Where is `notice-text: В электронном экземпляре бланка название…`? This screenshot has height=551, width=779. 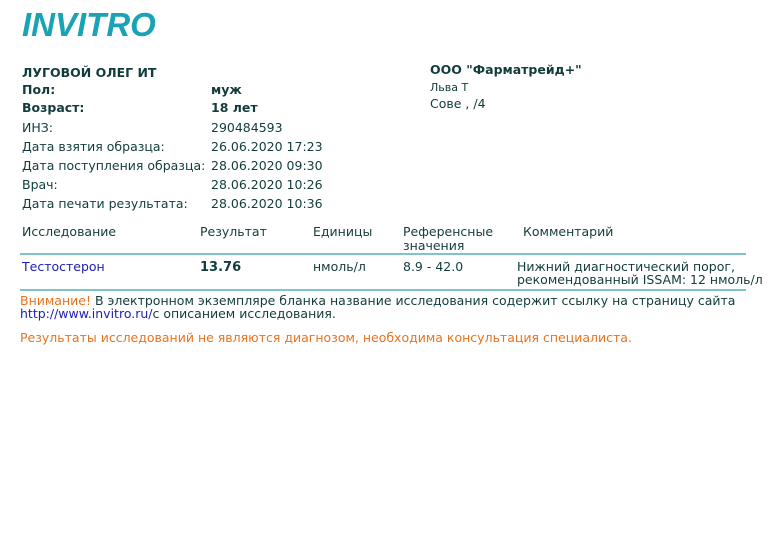 notice-text: В электронном экземпляре бланка название… is located at coordinates (413, 300).